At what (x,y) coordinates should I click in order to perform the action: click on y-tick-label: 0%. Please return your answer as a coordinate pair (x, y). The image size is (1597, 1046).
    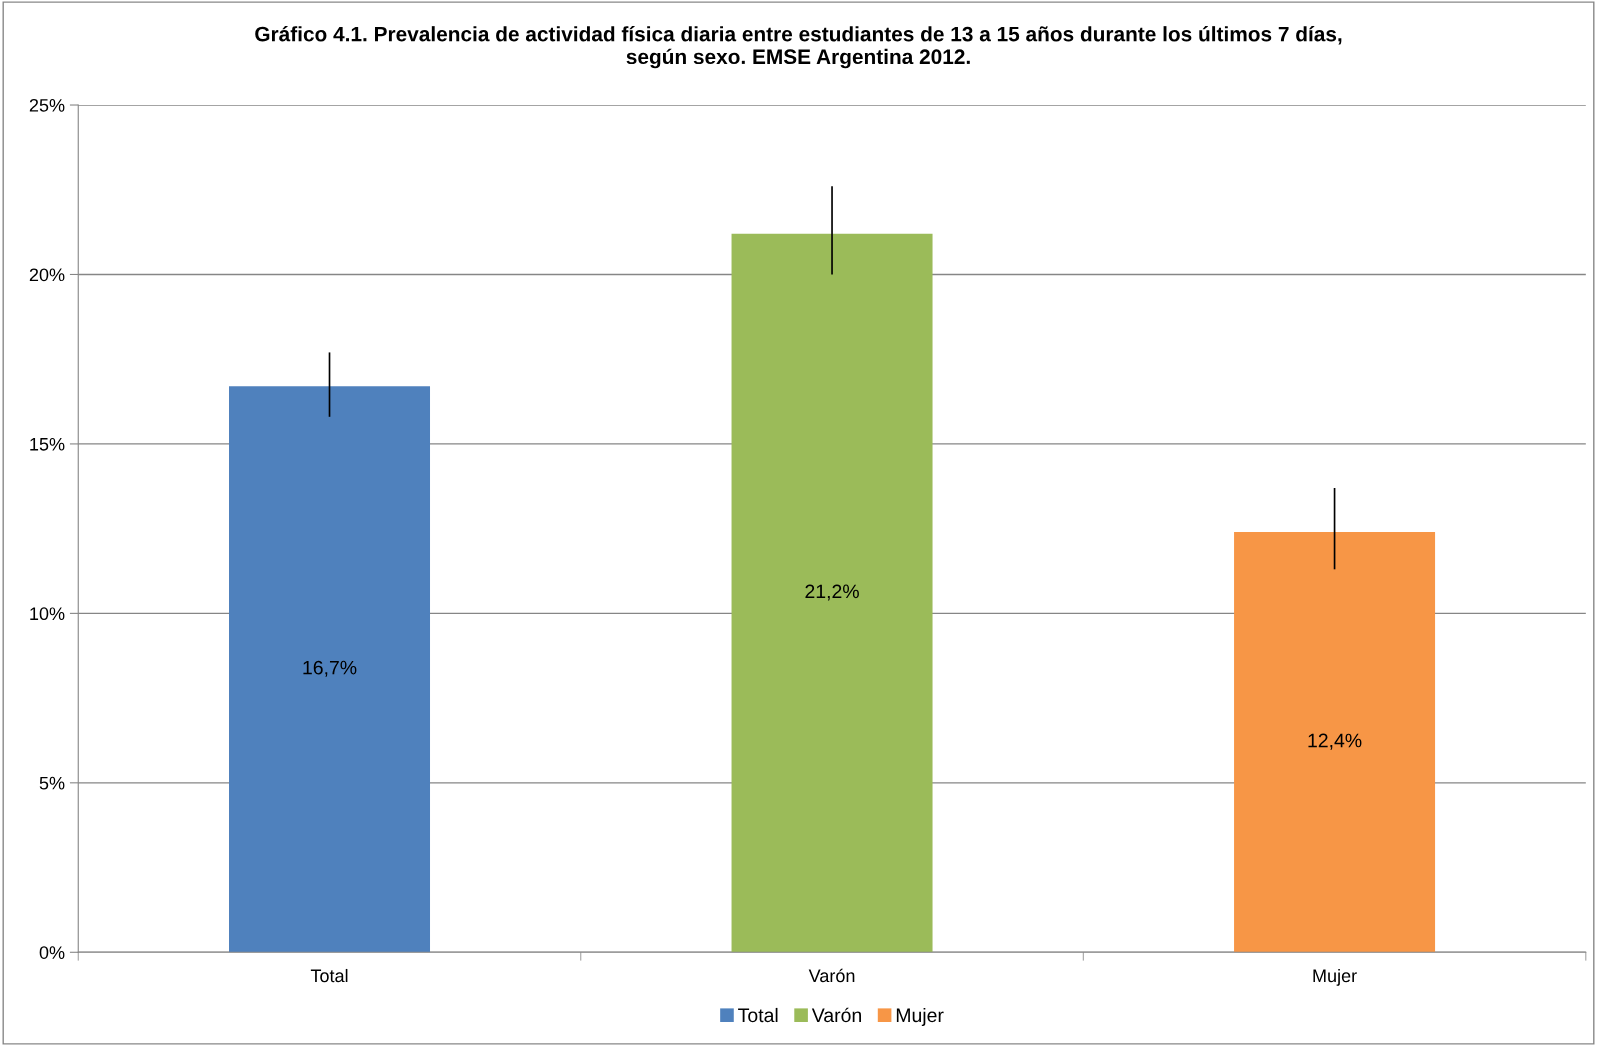
    Looking at the image, I should click on (52, 952).